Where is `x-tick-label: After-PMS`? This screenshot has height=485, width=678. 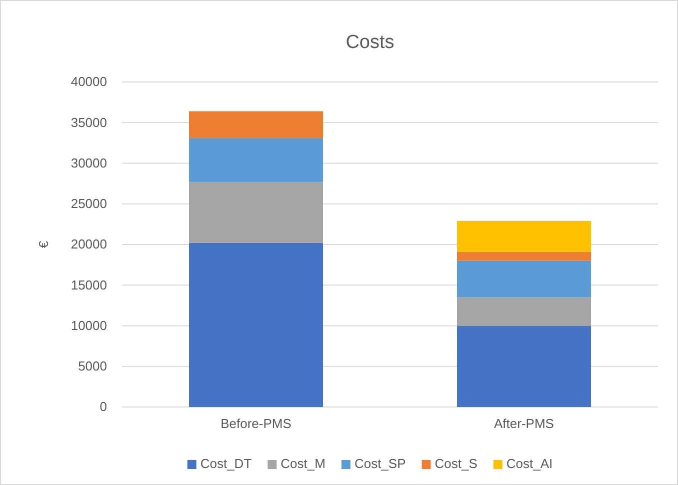 x-tick-label: After-PMS is located at coordinates (524, 424).